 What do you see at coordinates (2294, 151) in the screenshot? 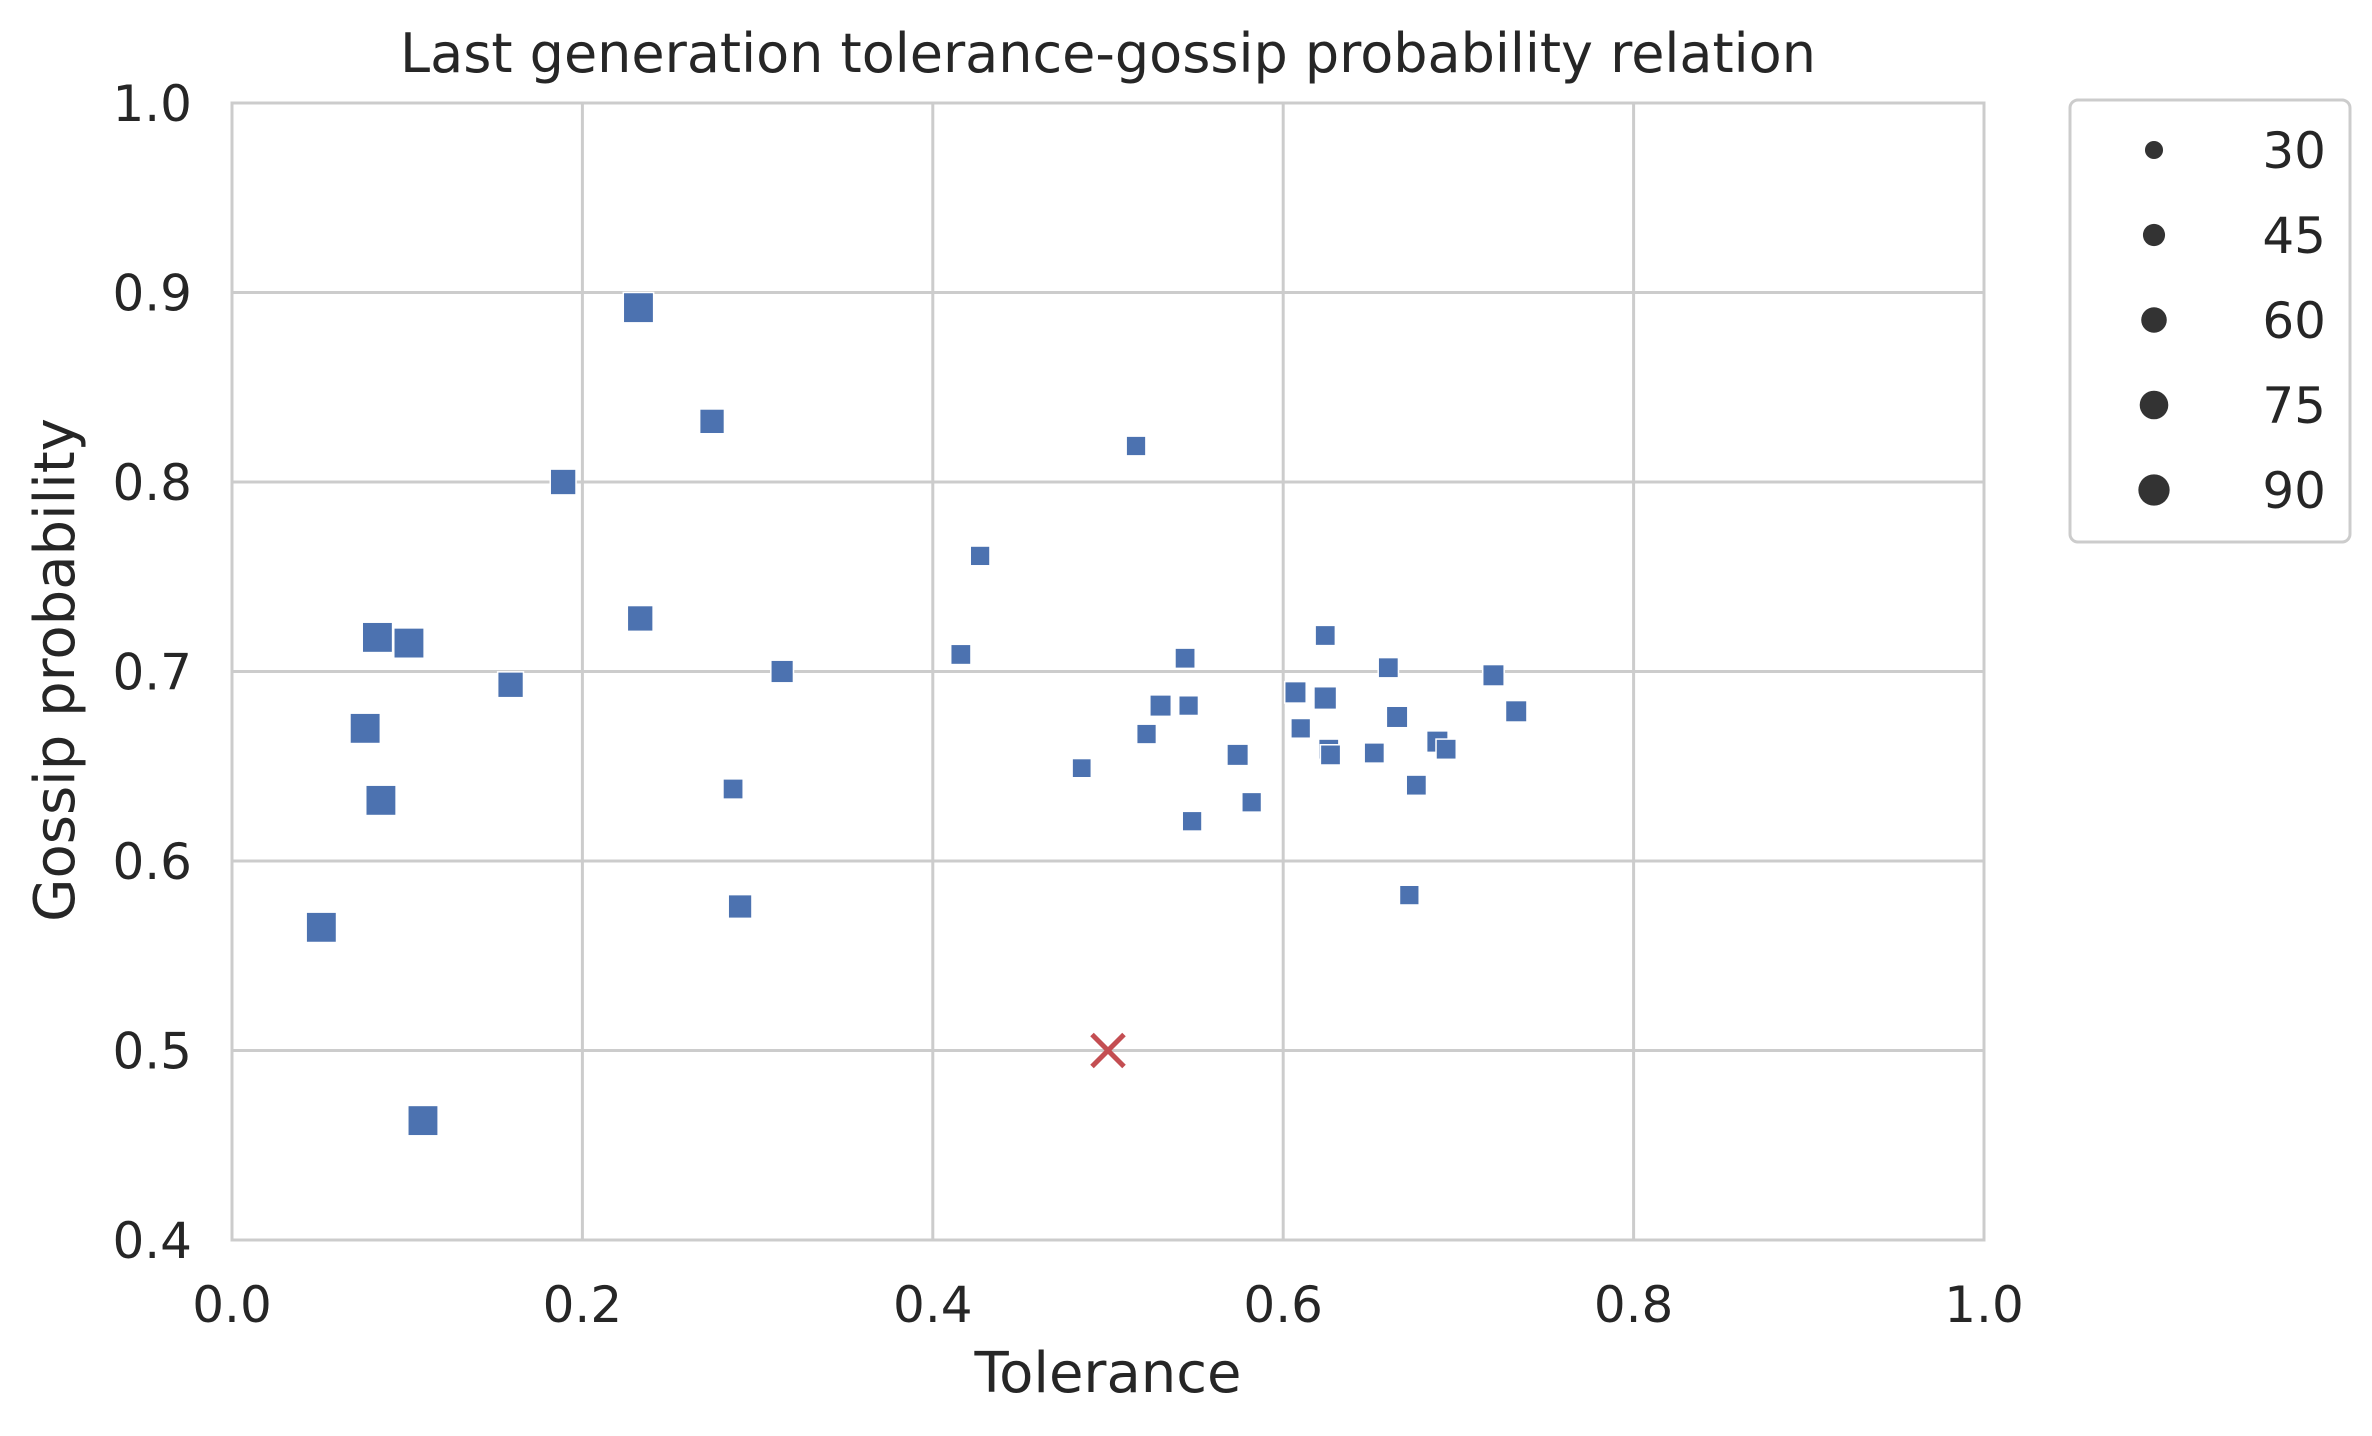
I see `legend-label: 30` at bounding box center [2294, 151].